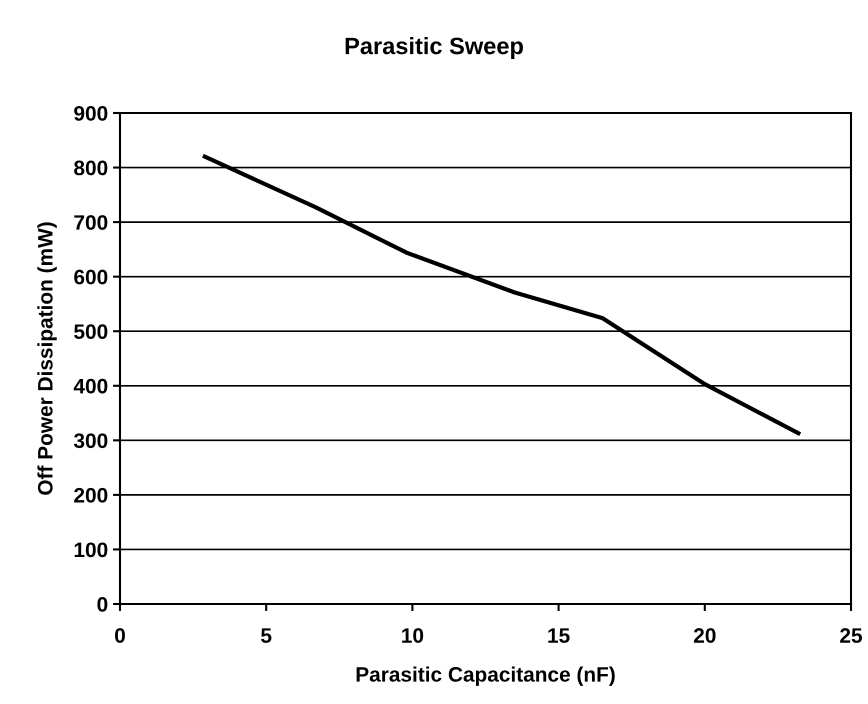 The image size is (868, 704). What do you see at coordinates (705, 635) in the screenshot?
I see `x-tick-label: 20` at bounding box center [705, 635].